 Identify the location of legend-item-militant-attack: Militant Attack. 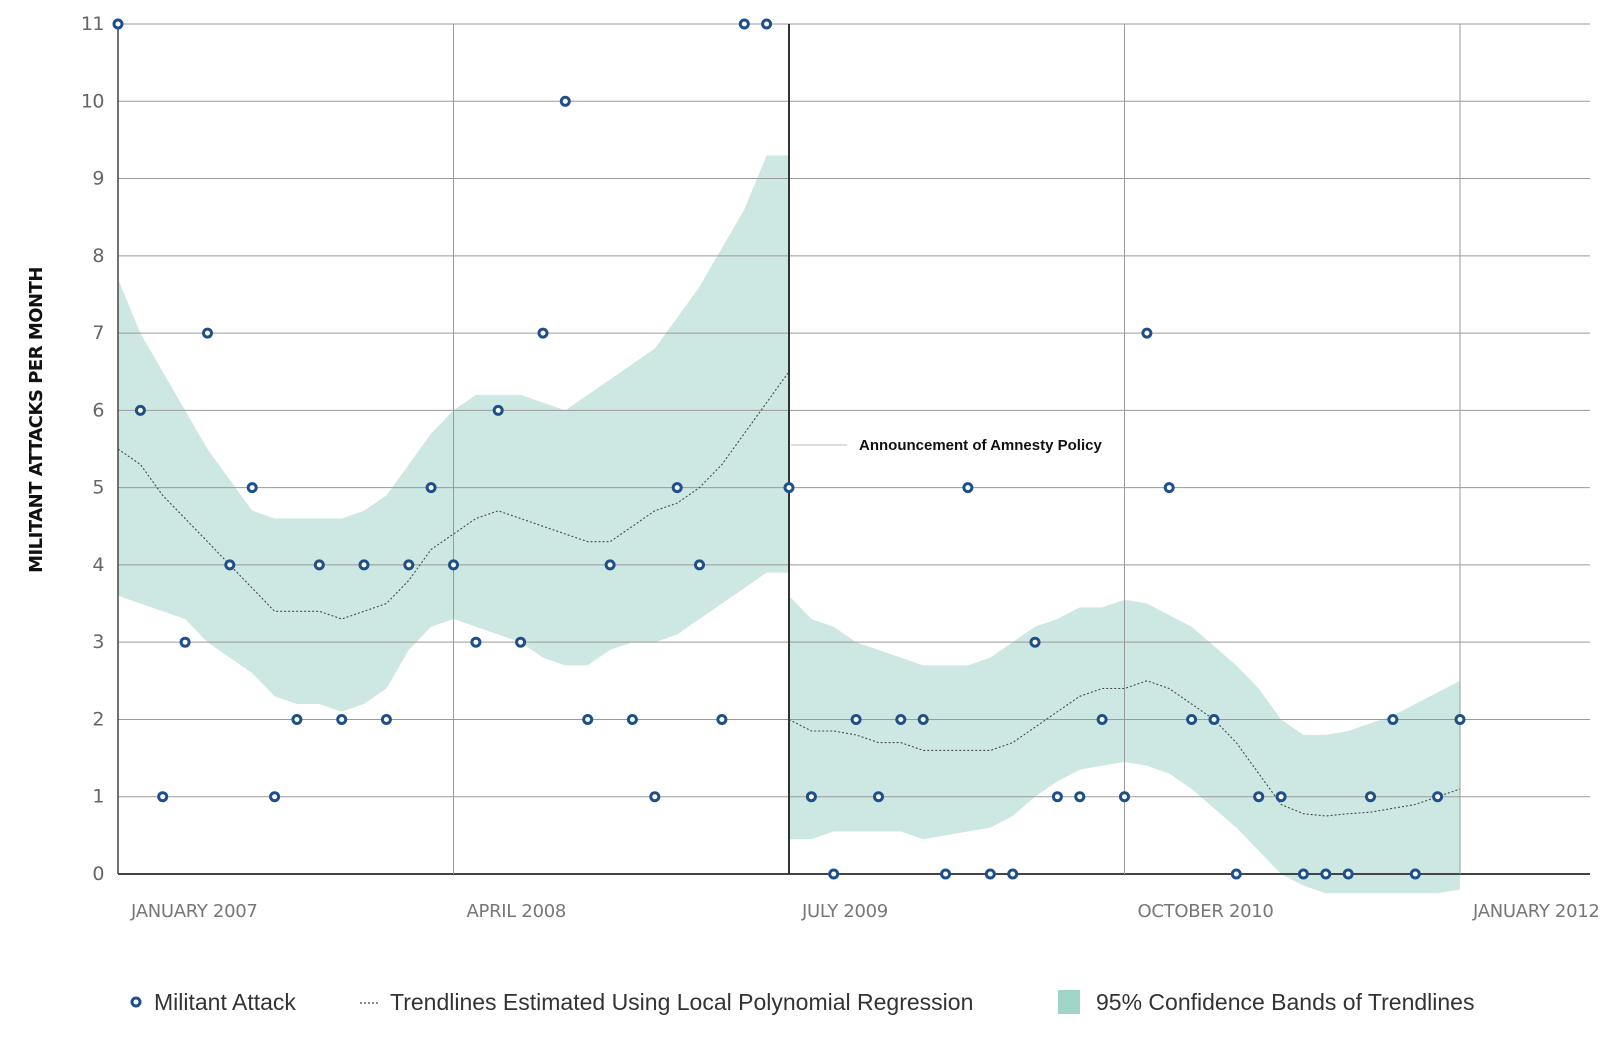
(213, 1002).